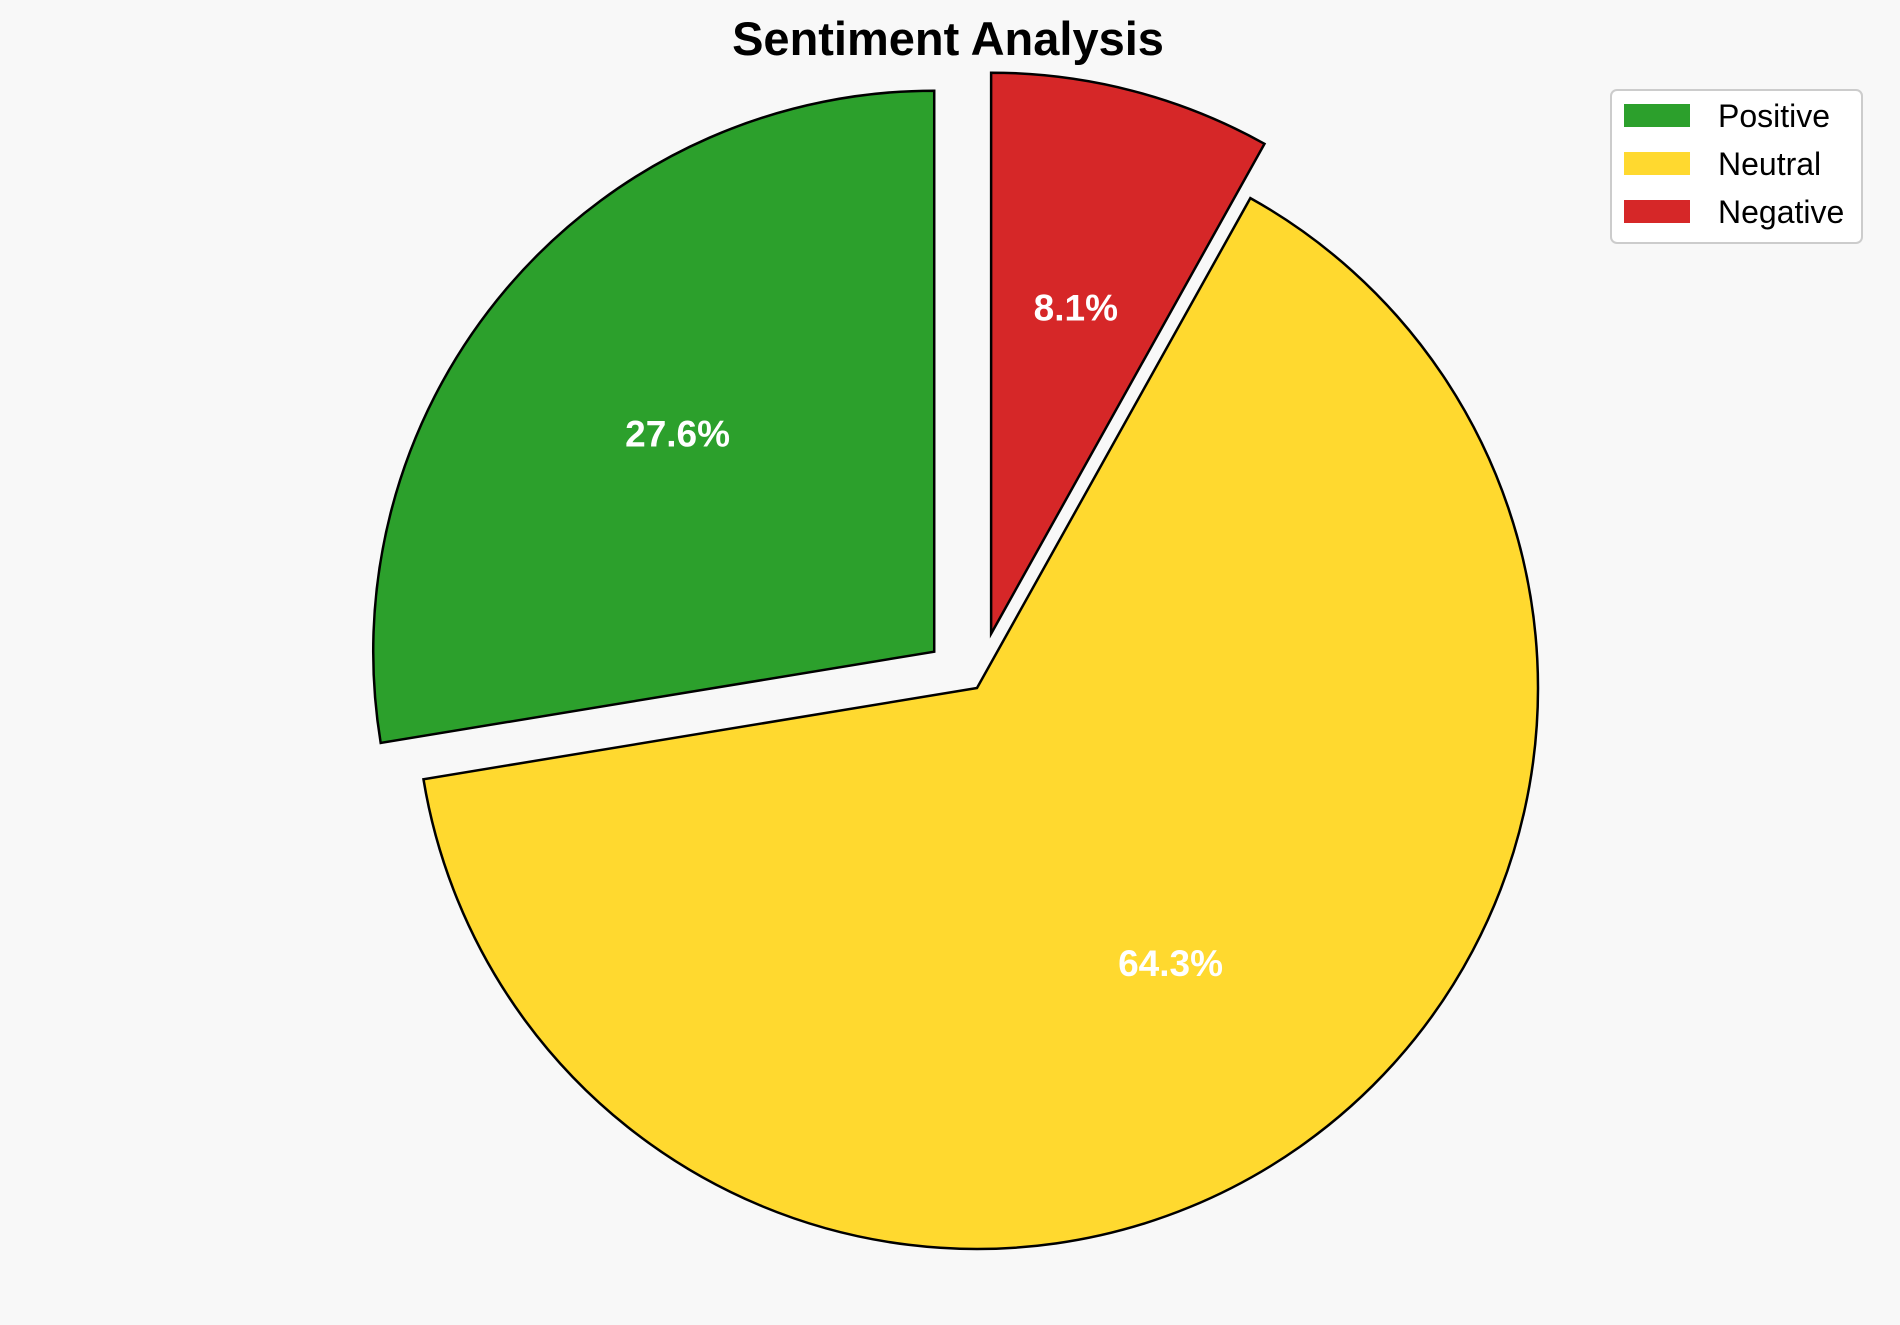 Image resolution: width=1900 pixels, height=1325 pixels. Describe the element at coordinates (1781, 212) in the screenshot. I see `legend-label-negative: Negative` at that location.